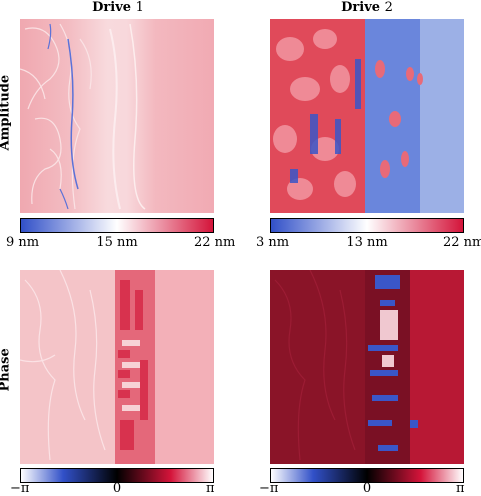 The image size is (481, 496). What do you see at coordinates (117, 475) in the screenshot?
I see `phase-drive-1-colorbar` at bounding box center [117, 475].